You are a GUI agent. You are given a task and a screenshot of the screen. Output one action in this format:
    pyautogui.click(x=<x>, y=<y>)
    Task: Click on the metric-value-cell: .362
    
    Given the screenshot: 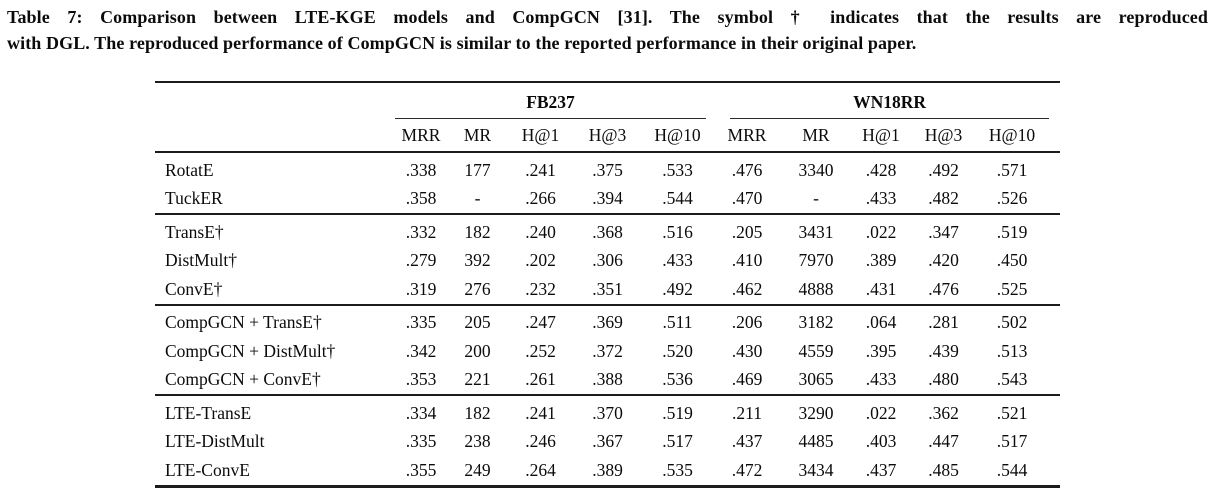 What is the action you would take?
    pyautogui.click(x=943, y=412)
    